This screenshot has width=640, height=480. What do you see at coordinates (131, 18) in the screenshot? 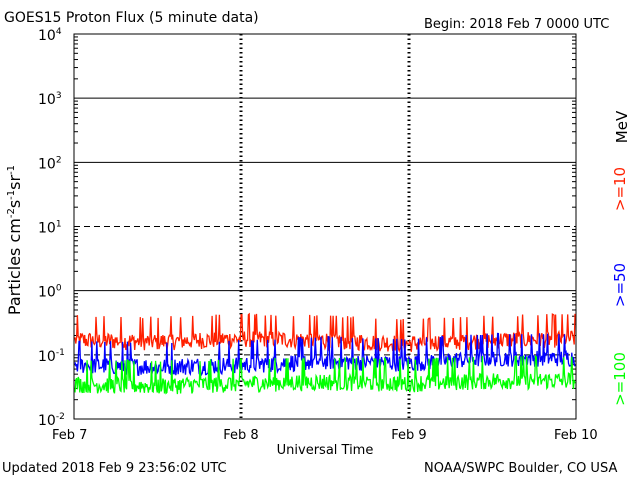
I see `chart-title: GOES15 Proton Flux (5 minute data)` at bounding box center [131, 18].